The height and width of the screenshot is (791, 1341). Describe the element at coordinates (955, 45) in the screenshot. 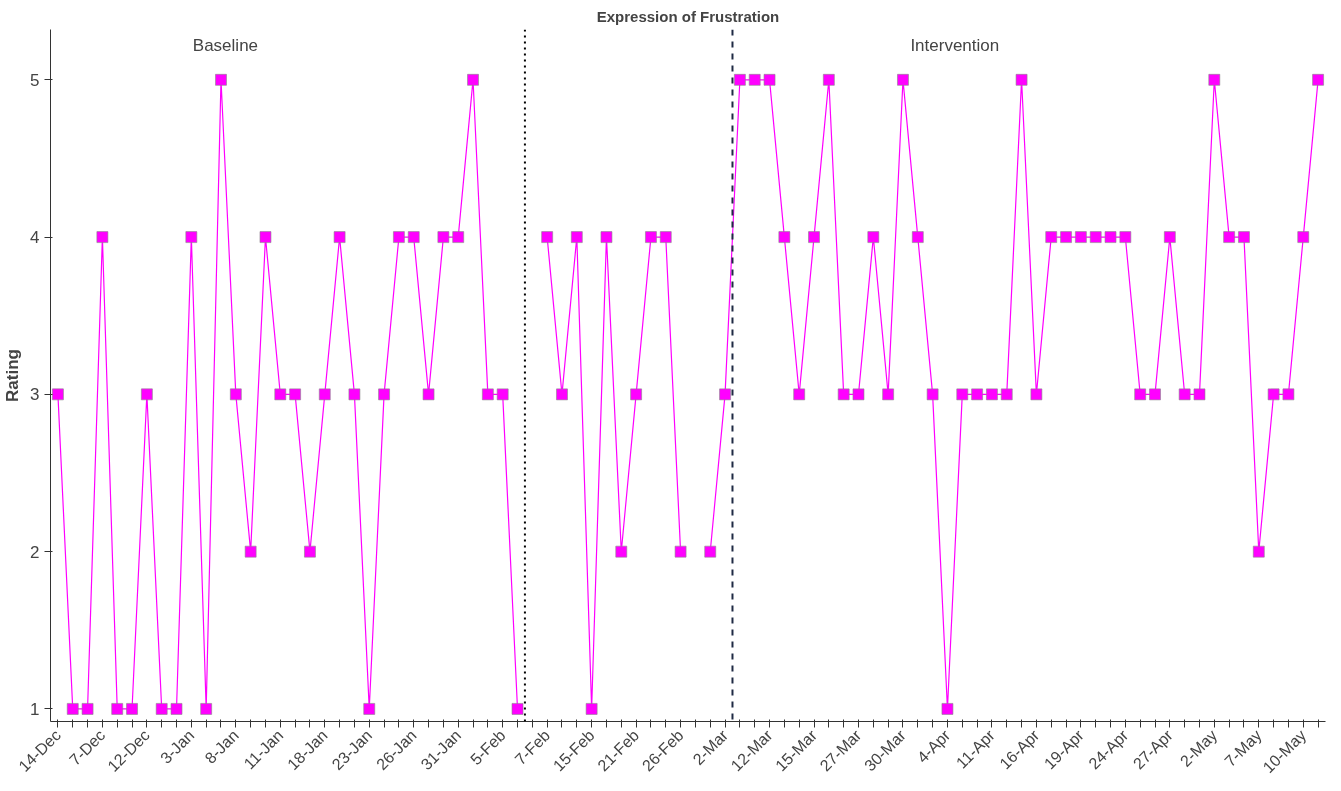

I see `annotation: Intervention` at that location.